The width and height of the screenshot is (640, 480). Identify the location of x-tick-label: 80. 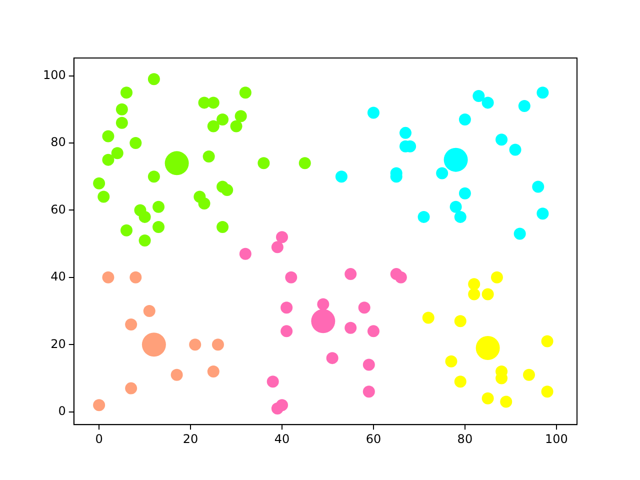
(465, 439).